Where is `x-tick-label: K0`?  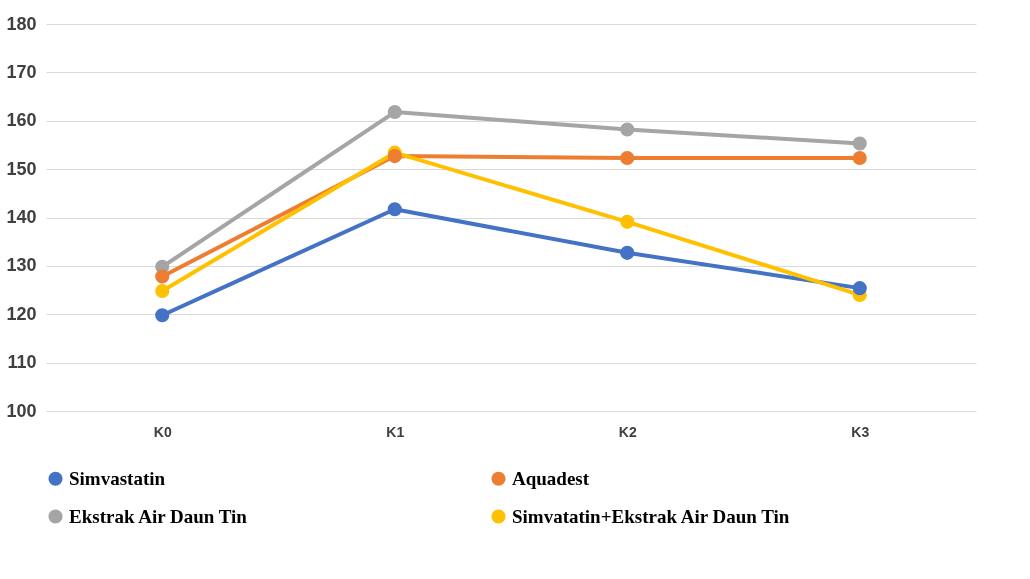
x-tick-label: K0 is located at coordinates (162, 431).